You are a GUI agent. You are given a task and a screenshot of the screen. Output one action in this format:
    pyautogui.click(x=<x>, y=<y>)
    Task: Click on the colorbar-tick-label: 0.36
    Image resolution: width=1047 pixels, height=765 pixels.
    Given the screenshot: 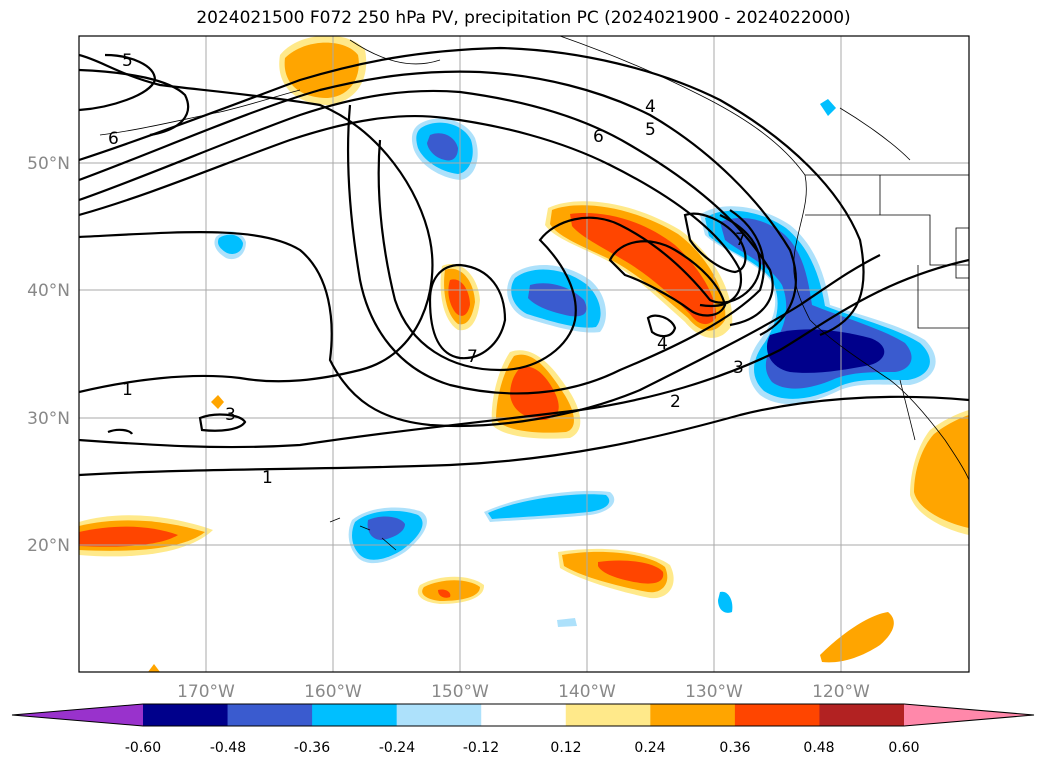 What is the action you would take?
    pyautogui.click(x=734, y=748)
    